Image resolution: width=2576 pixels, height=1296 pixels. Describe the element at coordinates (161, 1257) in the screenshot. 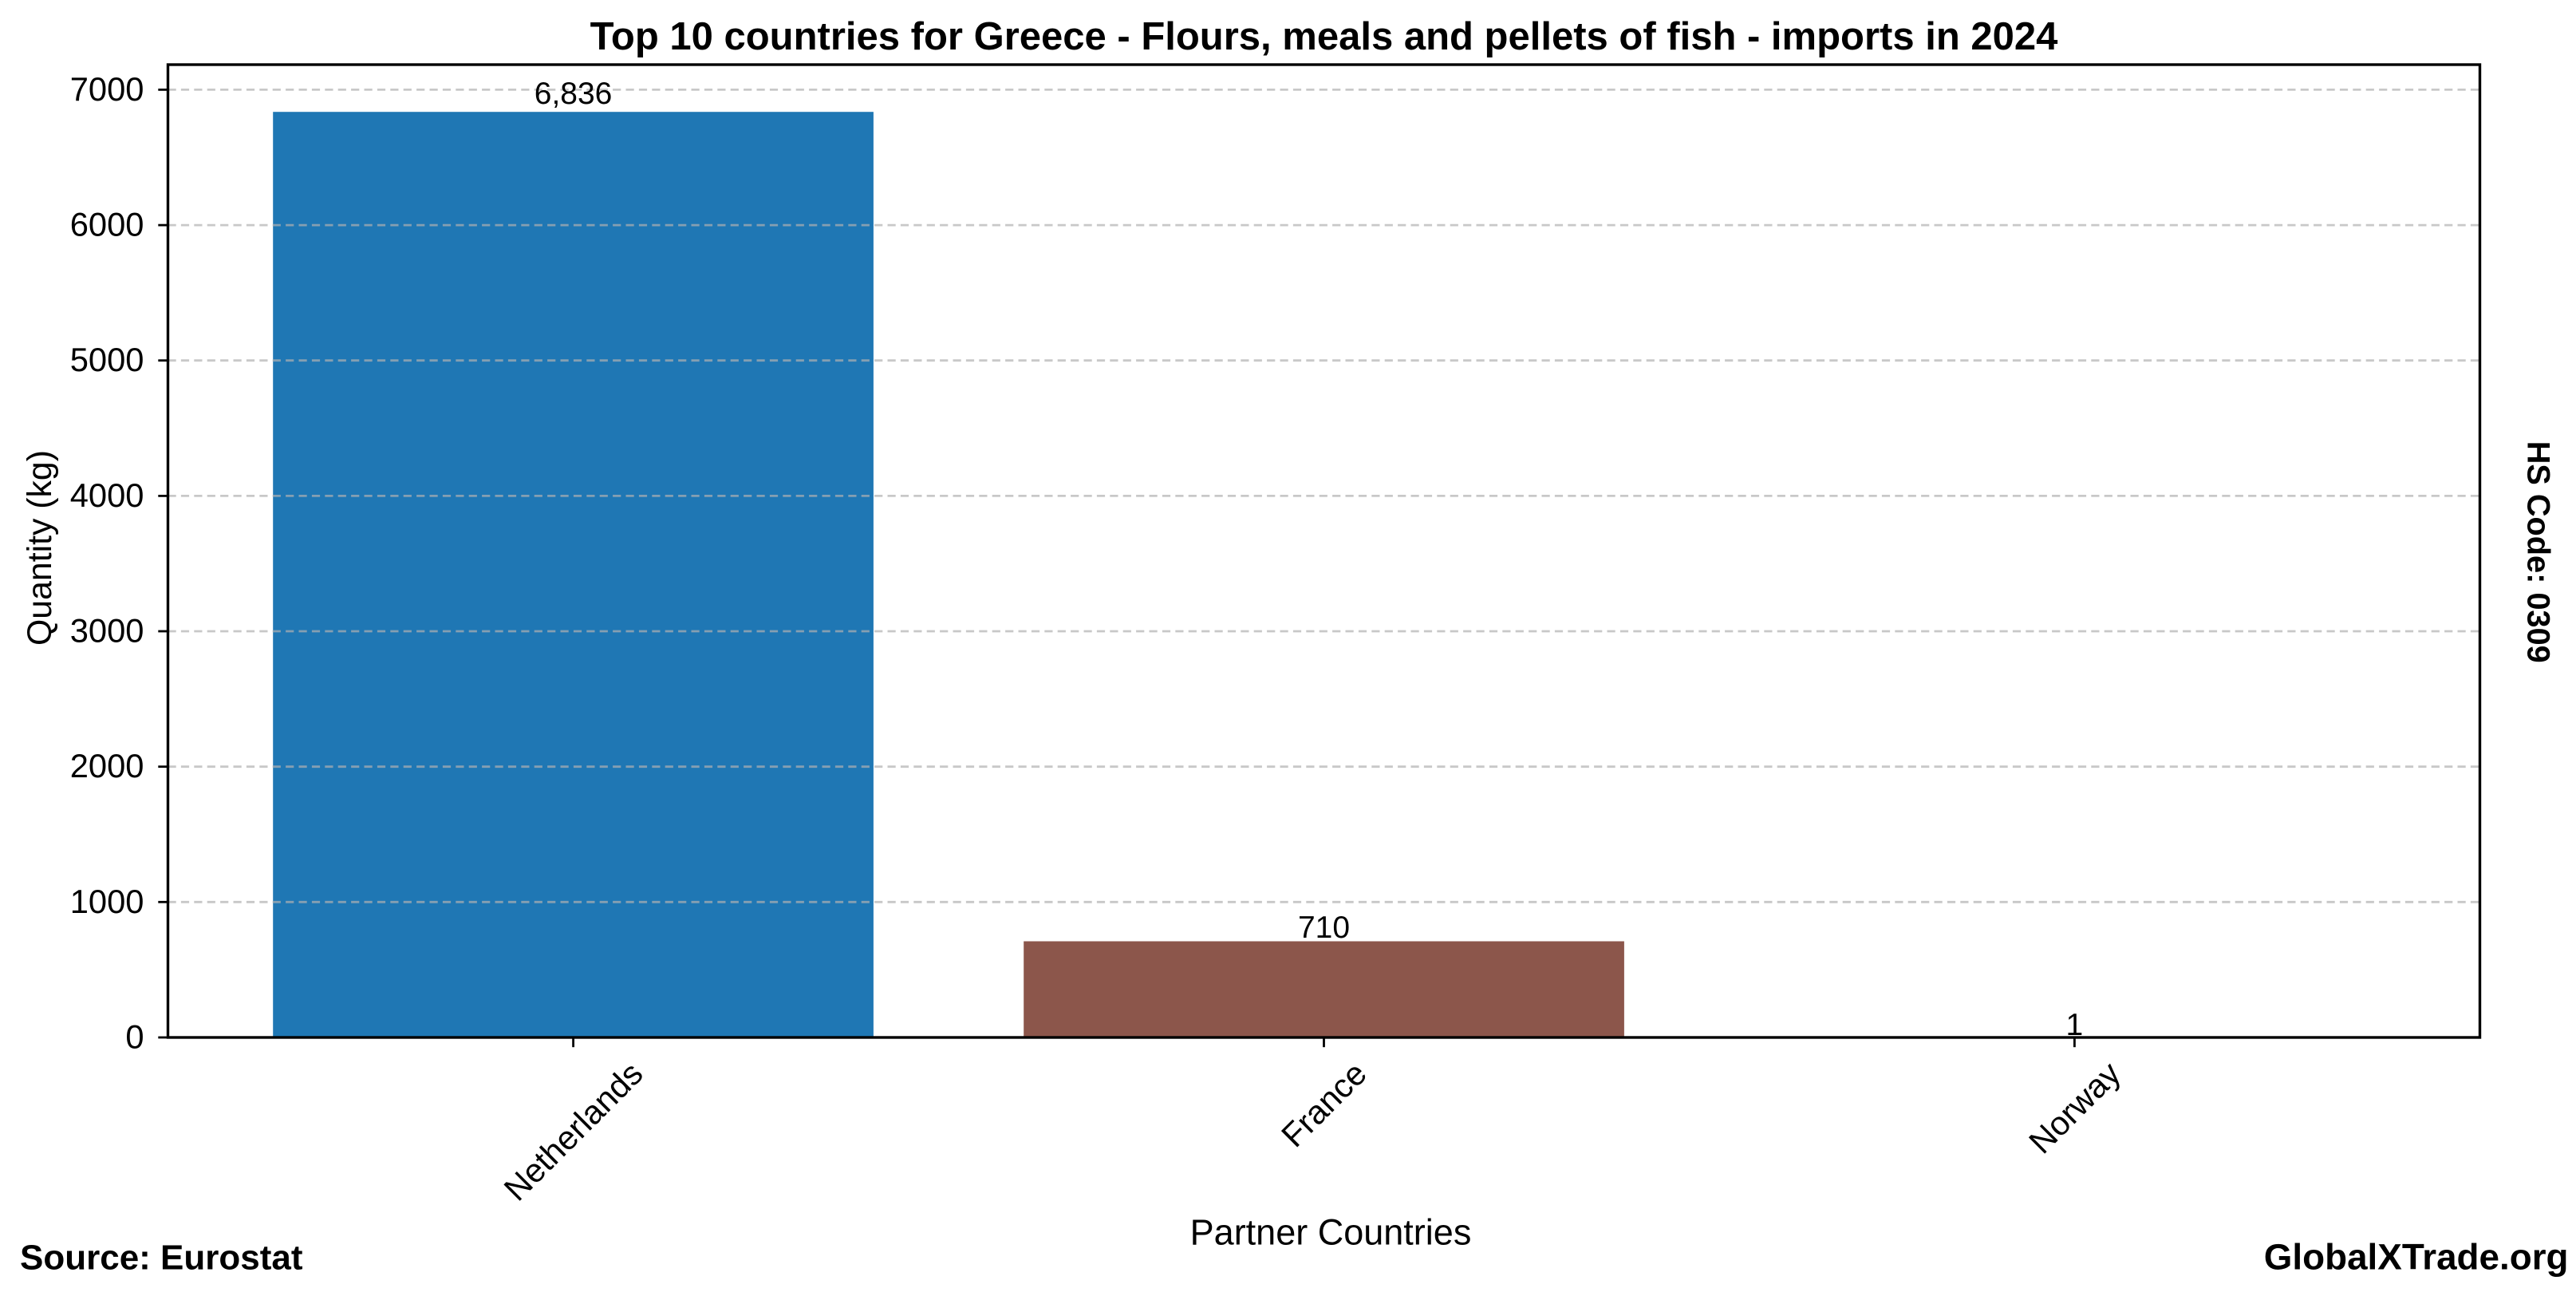

I see `svg-text: Source: Eurostat` at that location.